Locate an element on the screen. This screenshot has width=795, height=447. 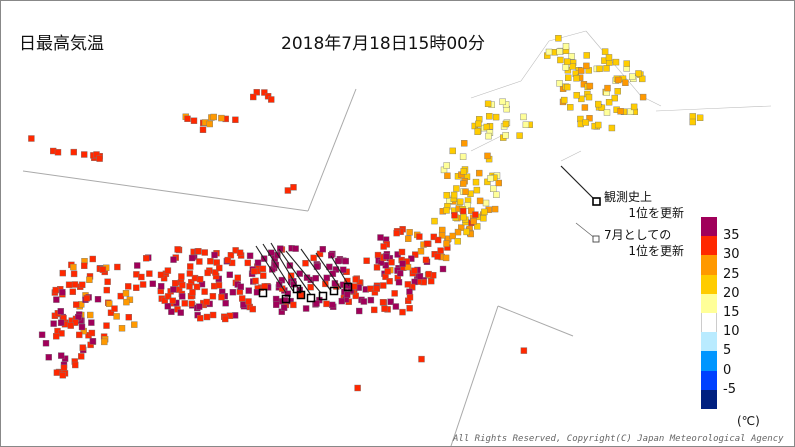
observation-datetime: 2018年7月18日15時00分 is located at coordinates (383, 44).